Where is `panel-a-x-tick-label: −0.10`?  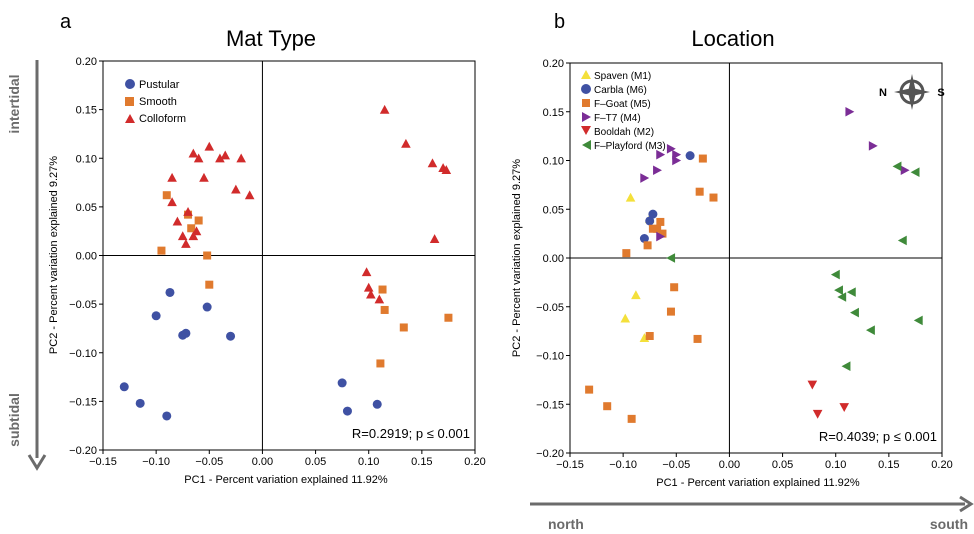
panel-a-x-tick-label: −0.10 is located at coordinates (156, 462).